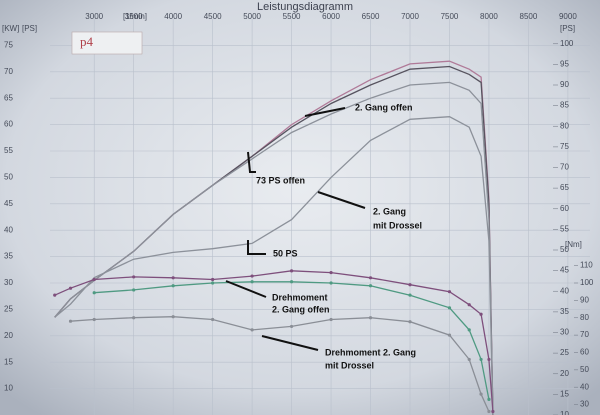 This screenshot has height=415, width=600. Describe the element at coordinates (8, 150) in the screenshot. I see `y-tick-label: 55` at that location.